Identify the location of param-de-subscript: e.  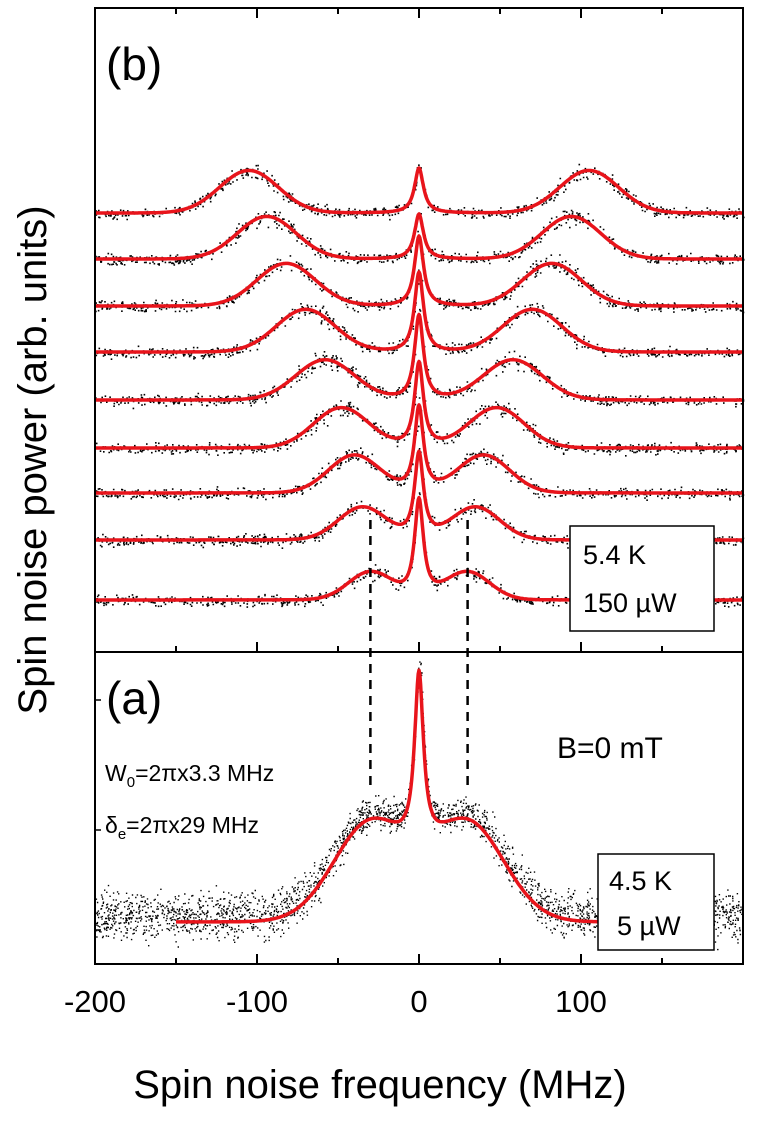
(122, 834).